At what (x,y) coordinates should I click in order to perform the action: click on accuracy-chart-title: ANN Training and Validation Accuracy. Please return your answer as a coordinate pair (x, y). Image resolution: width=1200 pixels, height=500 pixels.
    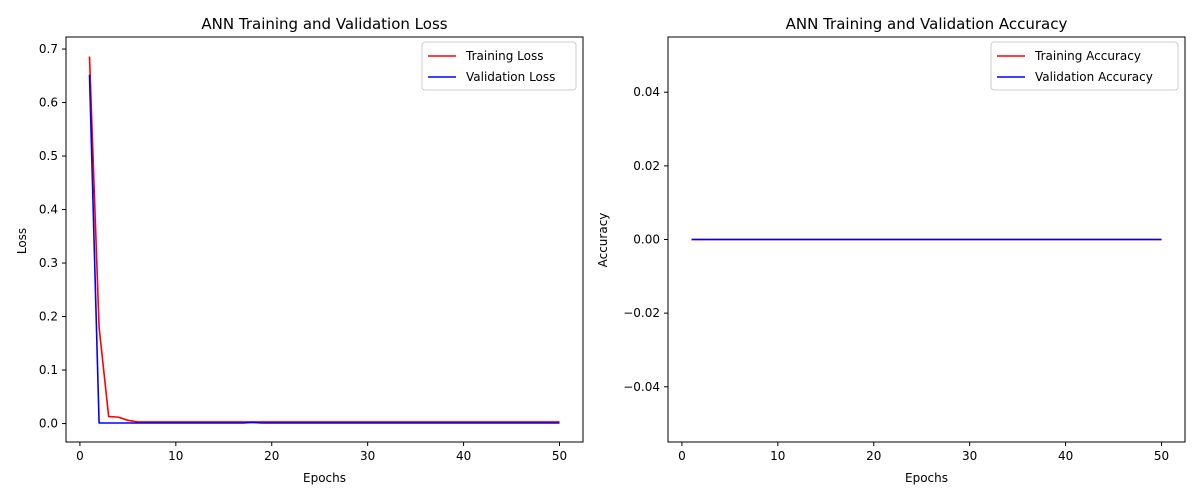
    Looking at the image, I should click on (927, 24).